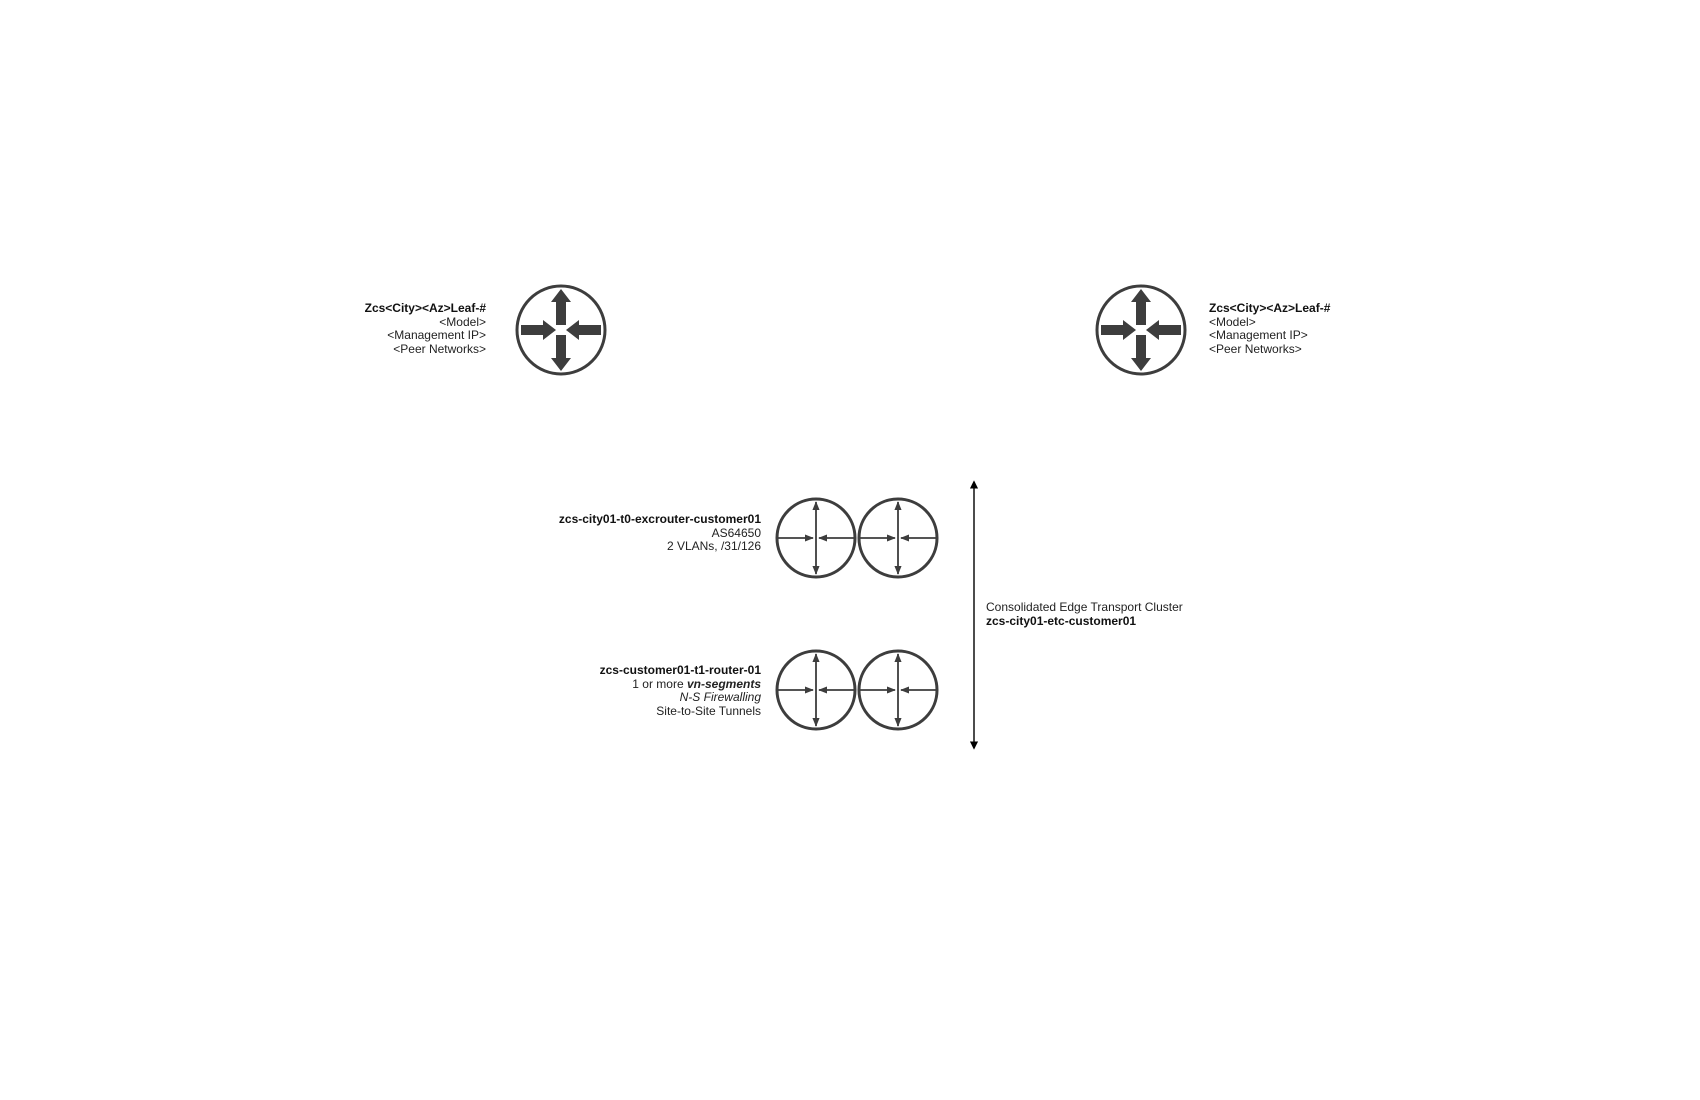 The width and height of the screenshot is (1700, 1100). I want to click on t1-segments-em: vn-segments, so click(723, 683).